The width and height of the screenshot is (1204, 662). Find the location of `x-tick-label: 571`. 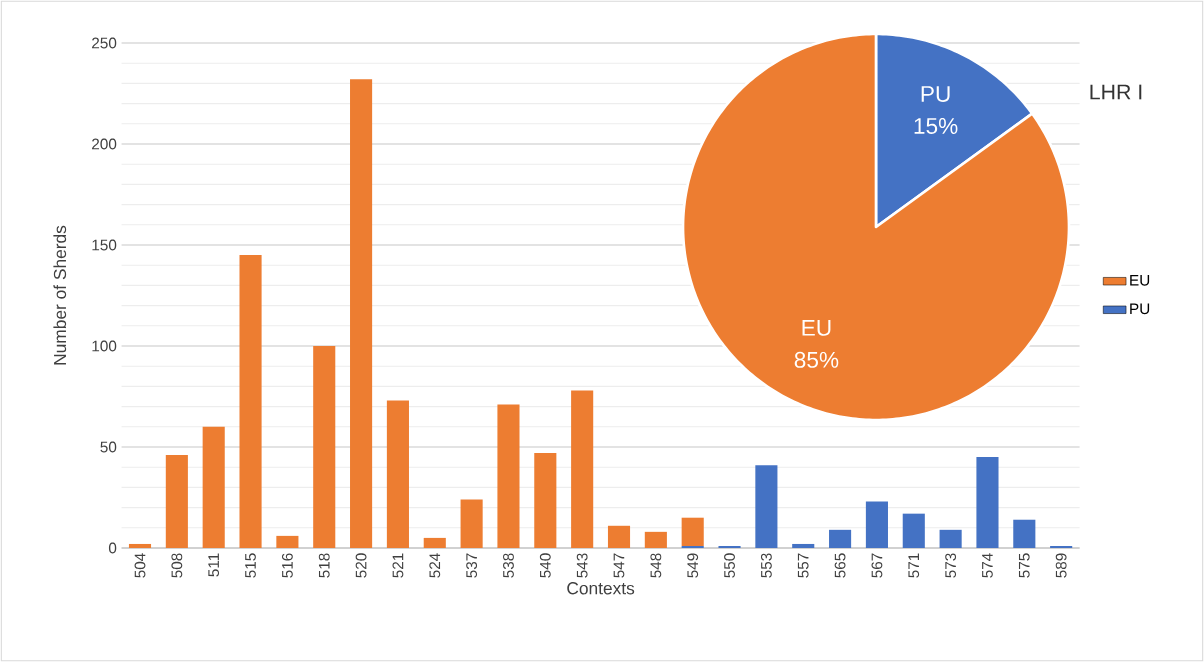

x-tick-label: 571 is located at coordinates (914, 565).